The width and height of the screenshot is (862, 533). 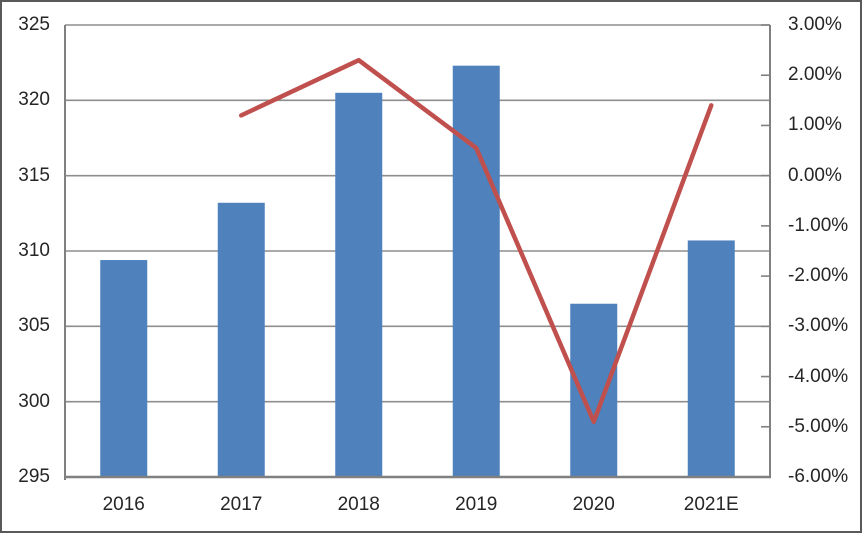 What do you see at coordinates (818, 376) in the screenshot?
I see `right-axis-tick-label: -4.00%` at bounding box center [818, 376].